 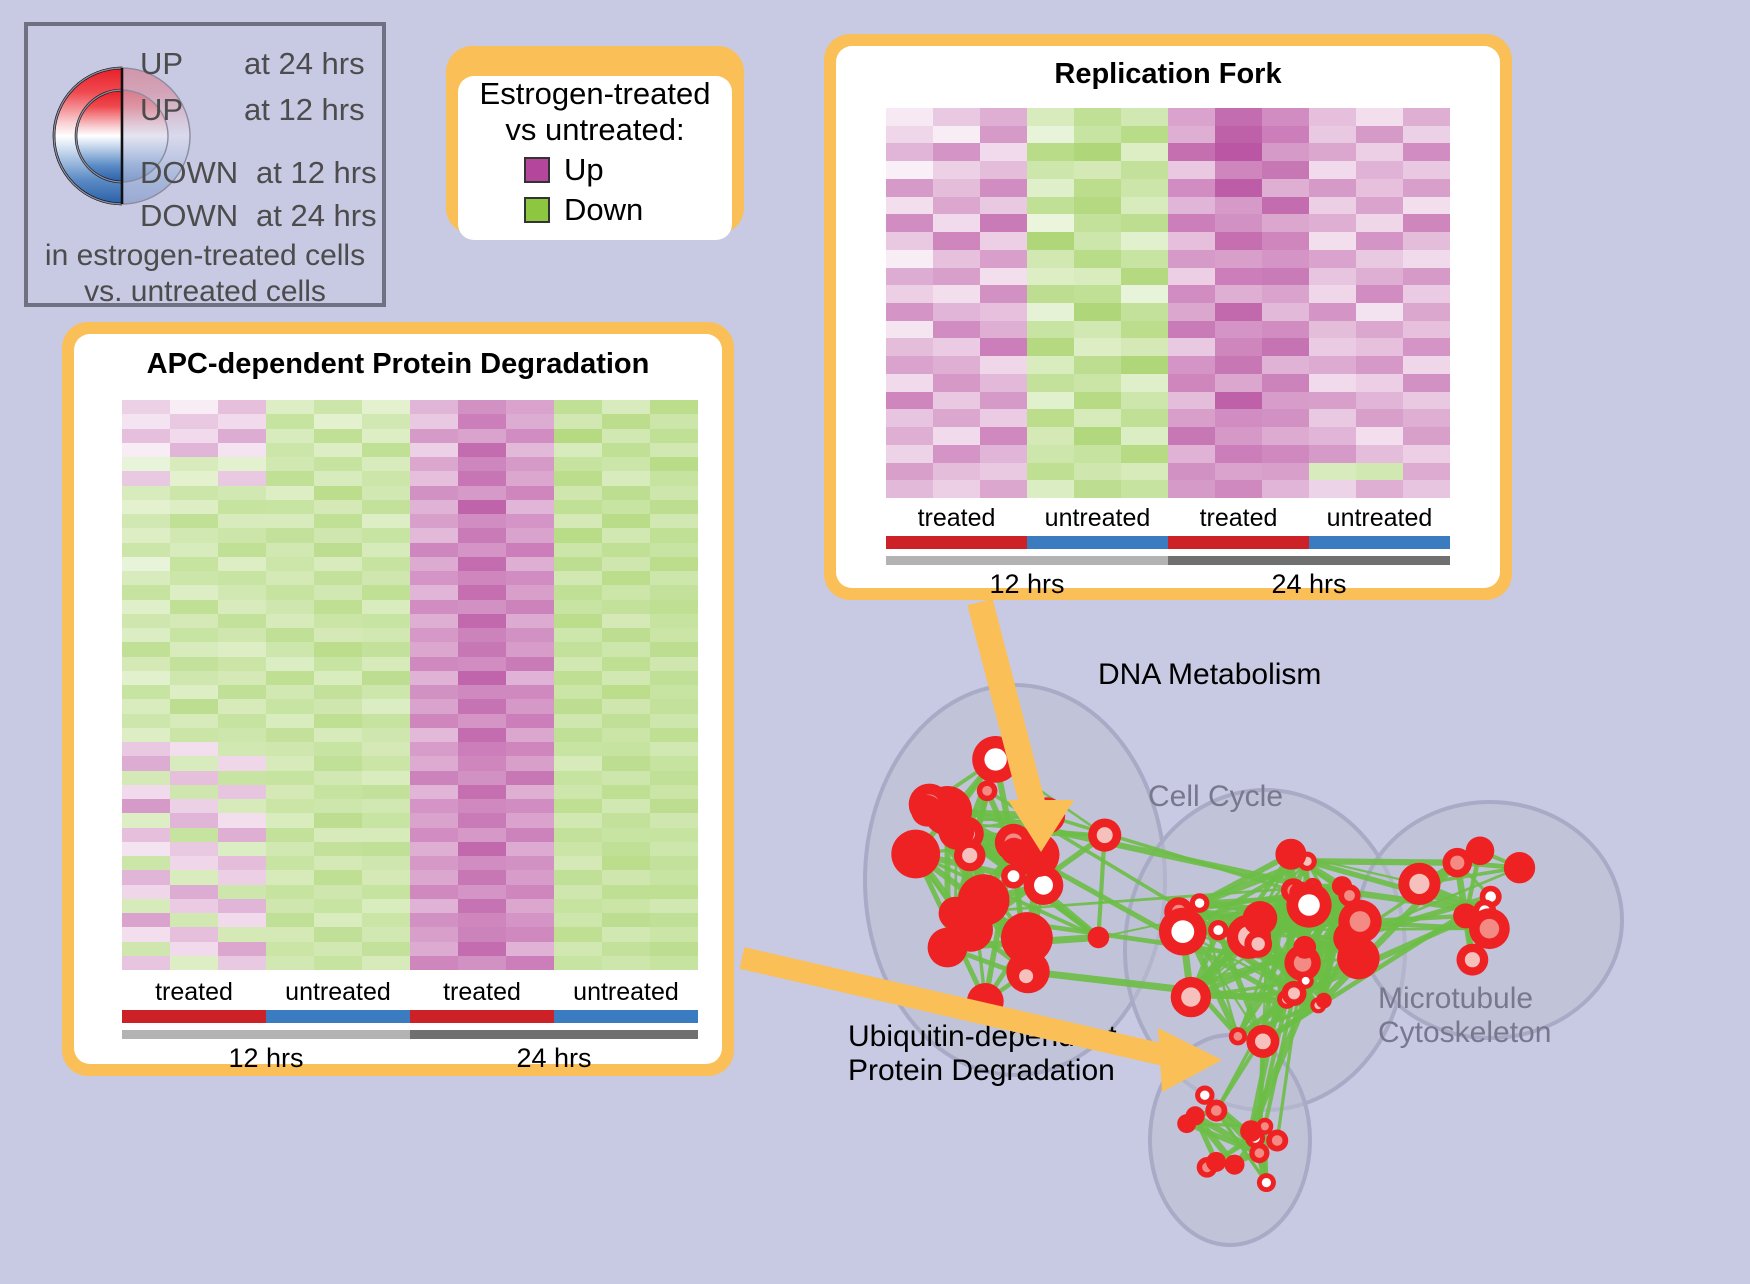 What do you see at coordinates (628, 170) in the screenshot?
I see `legend-key-up: Up` at bounding box center [628, 170].